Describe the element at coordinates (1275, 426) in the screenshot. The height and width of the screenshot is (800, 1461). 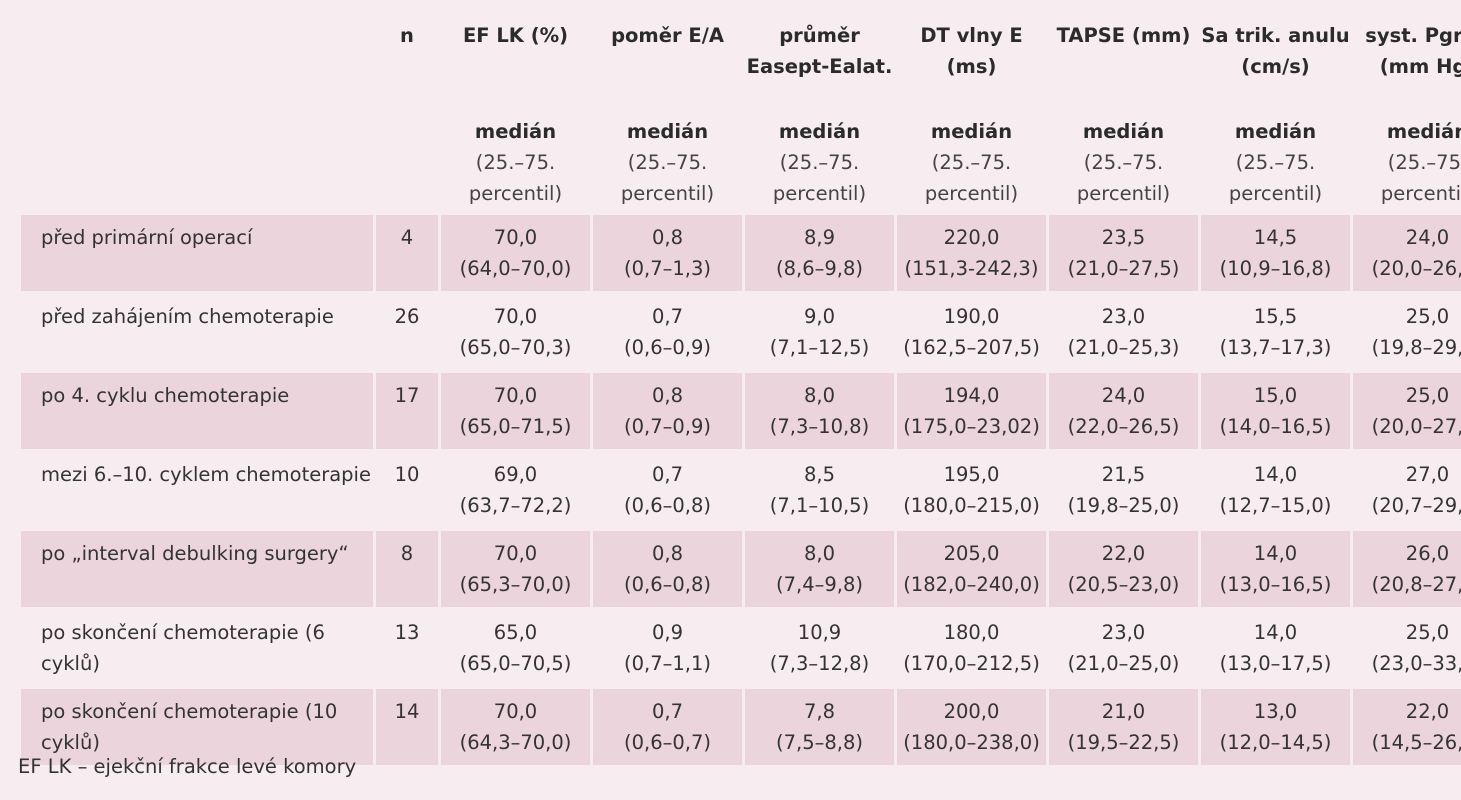
I see `percentile-range: (14,0–16,5)` at that location.